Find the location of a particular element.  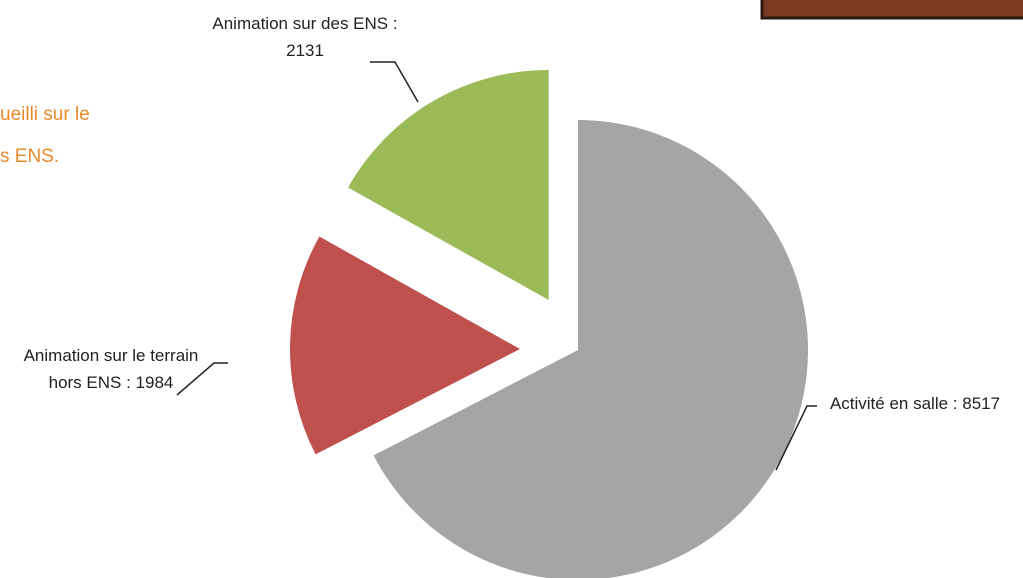

data-label: Animation sur des ENS : 2131 is located at coordinates (305, 37).